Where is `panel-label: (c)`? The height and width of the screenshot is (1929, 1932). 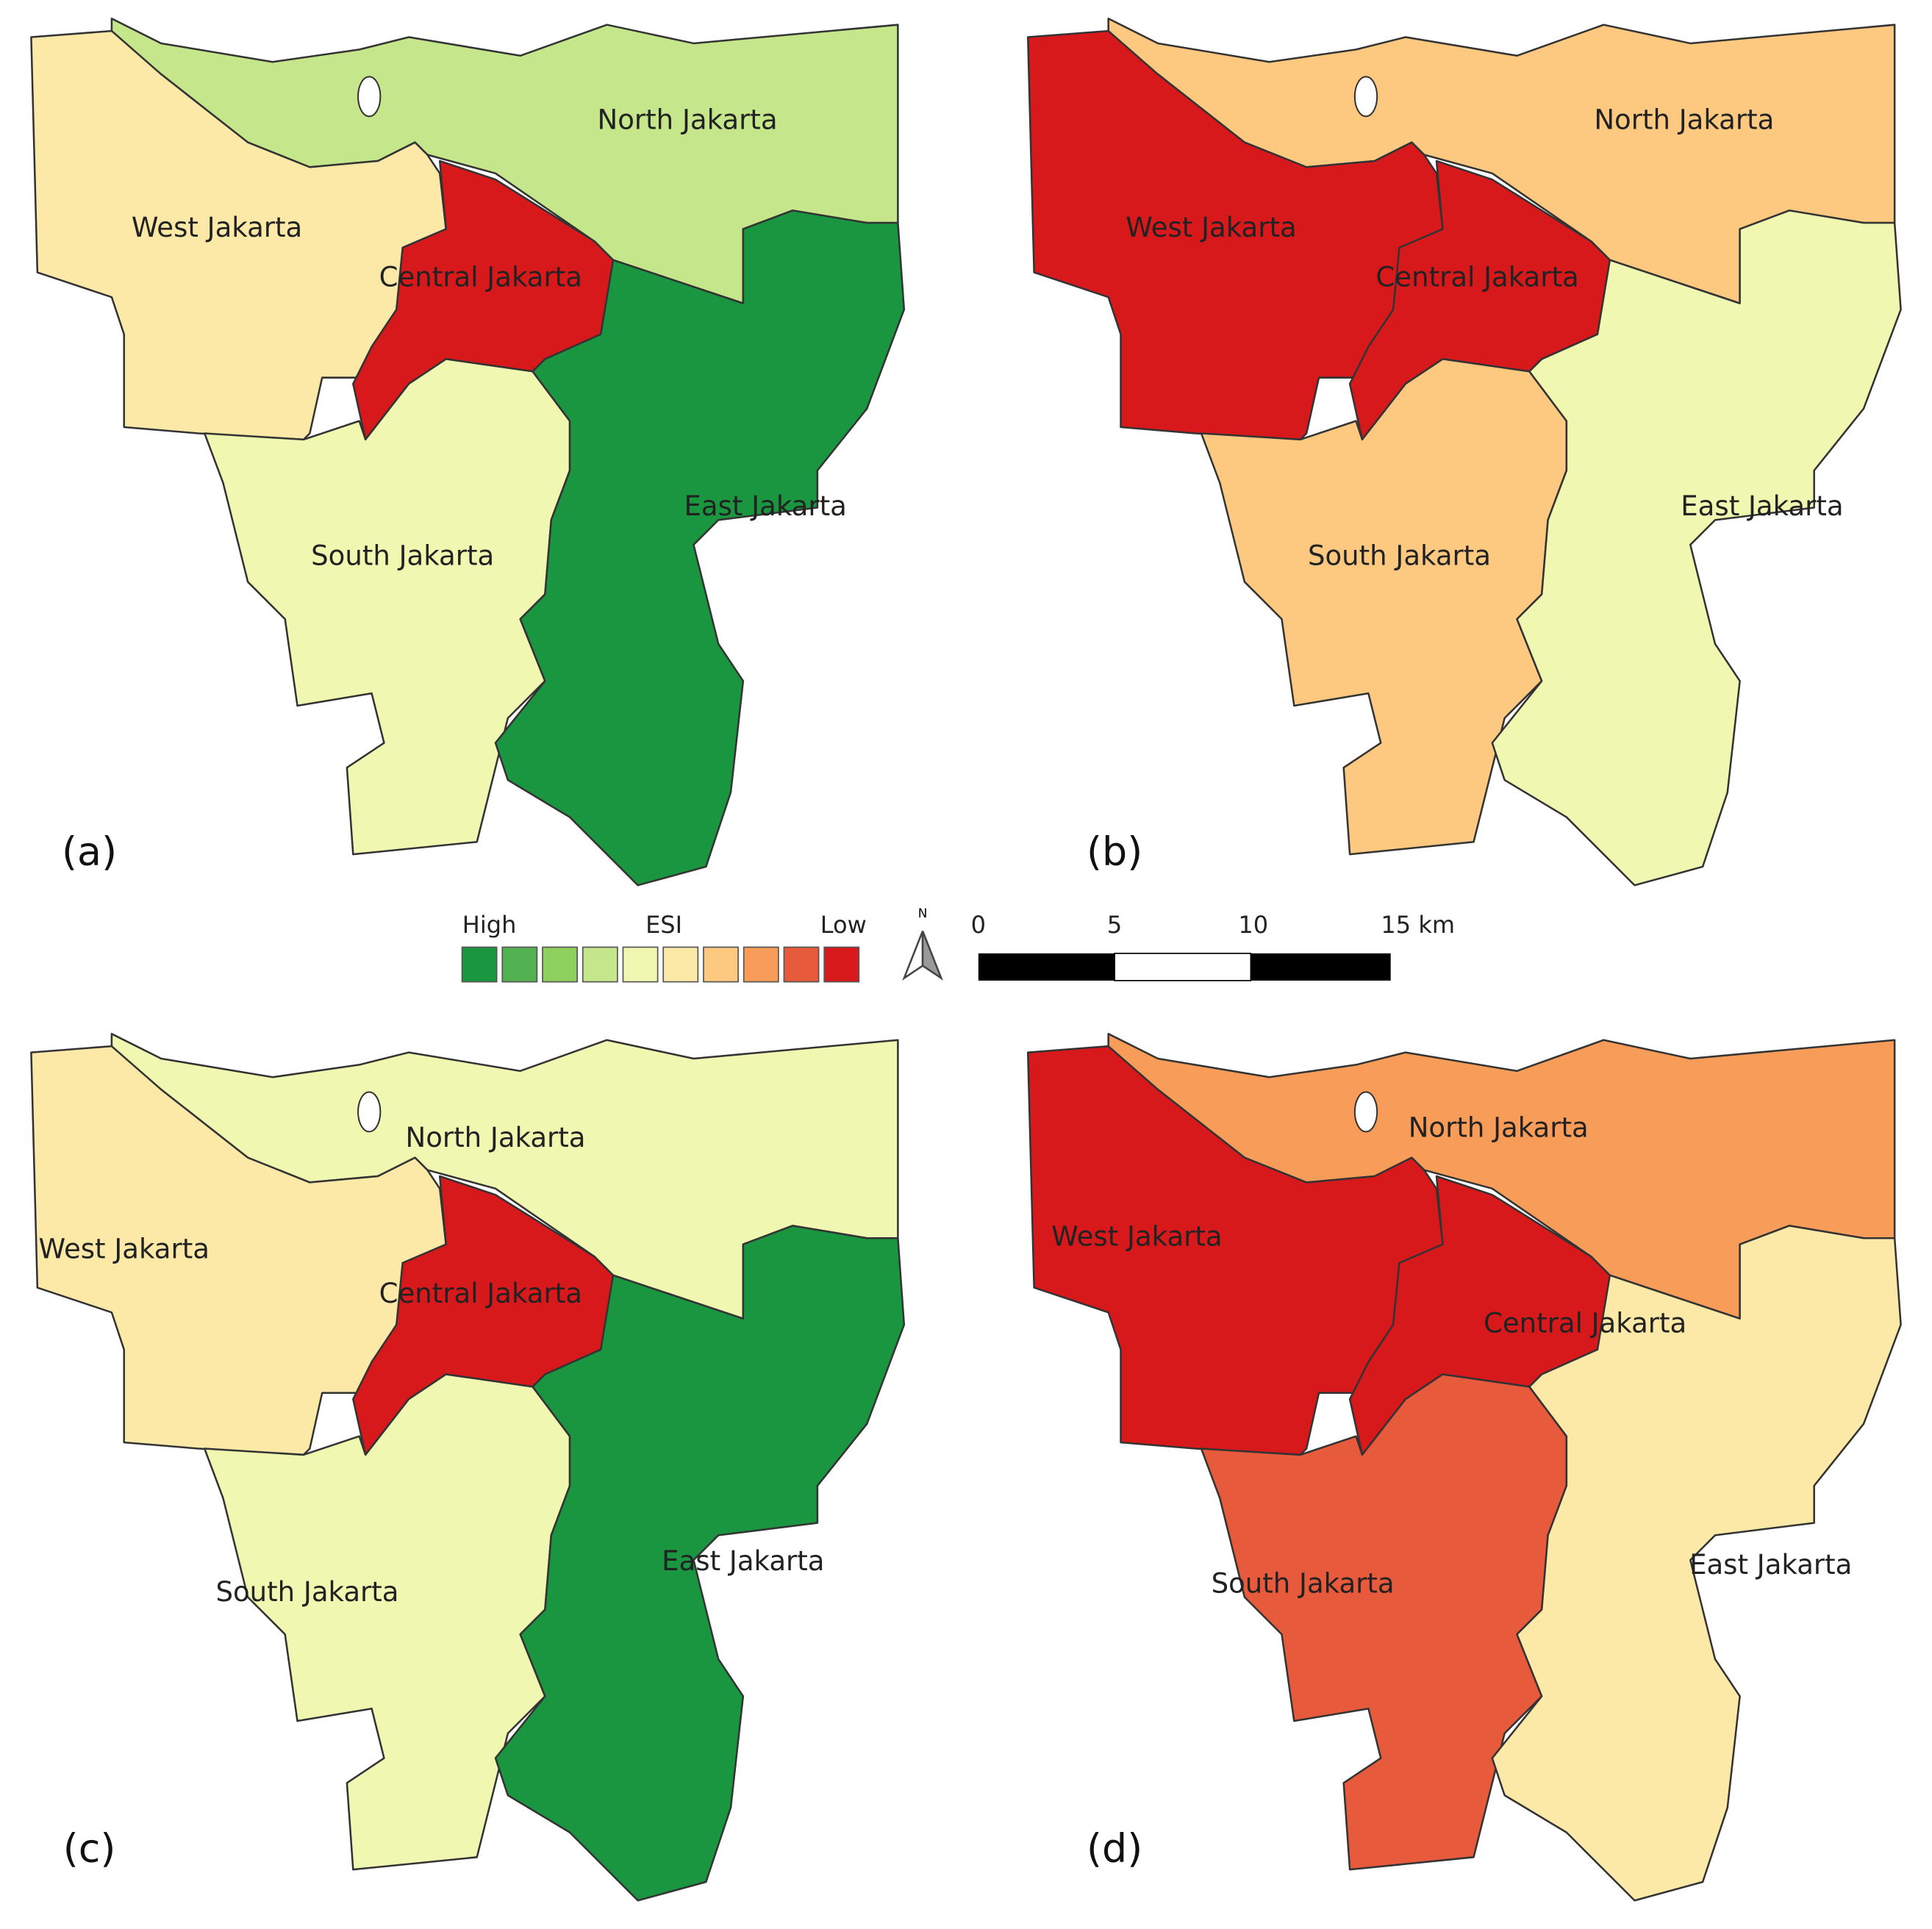 panel-label: (c) is located at coordinates (89, 1848).